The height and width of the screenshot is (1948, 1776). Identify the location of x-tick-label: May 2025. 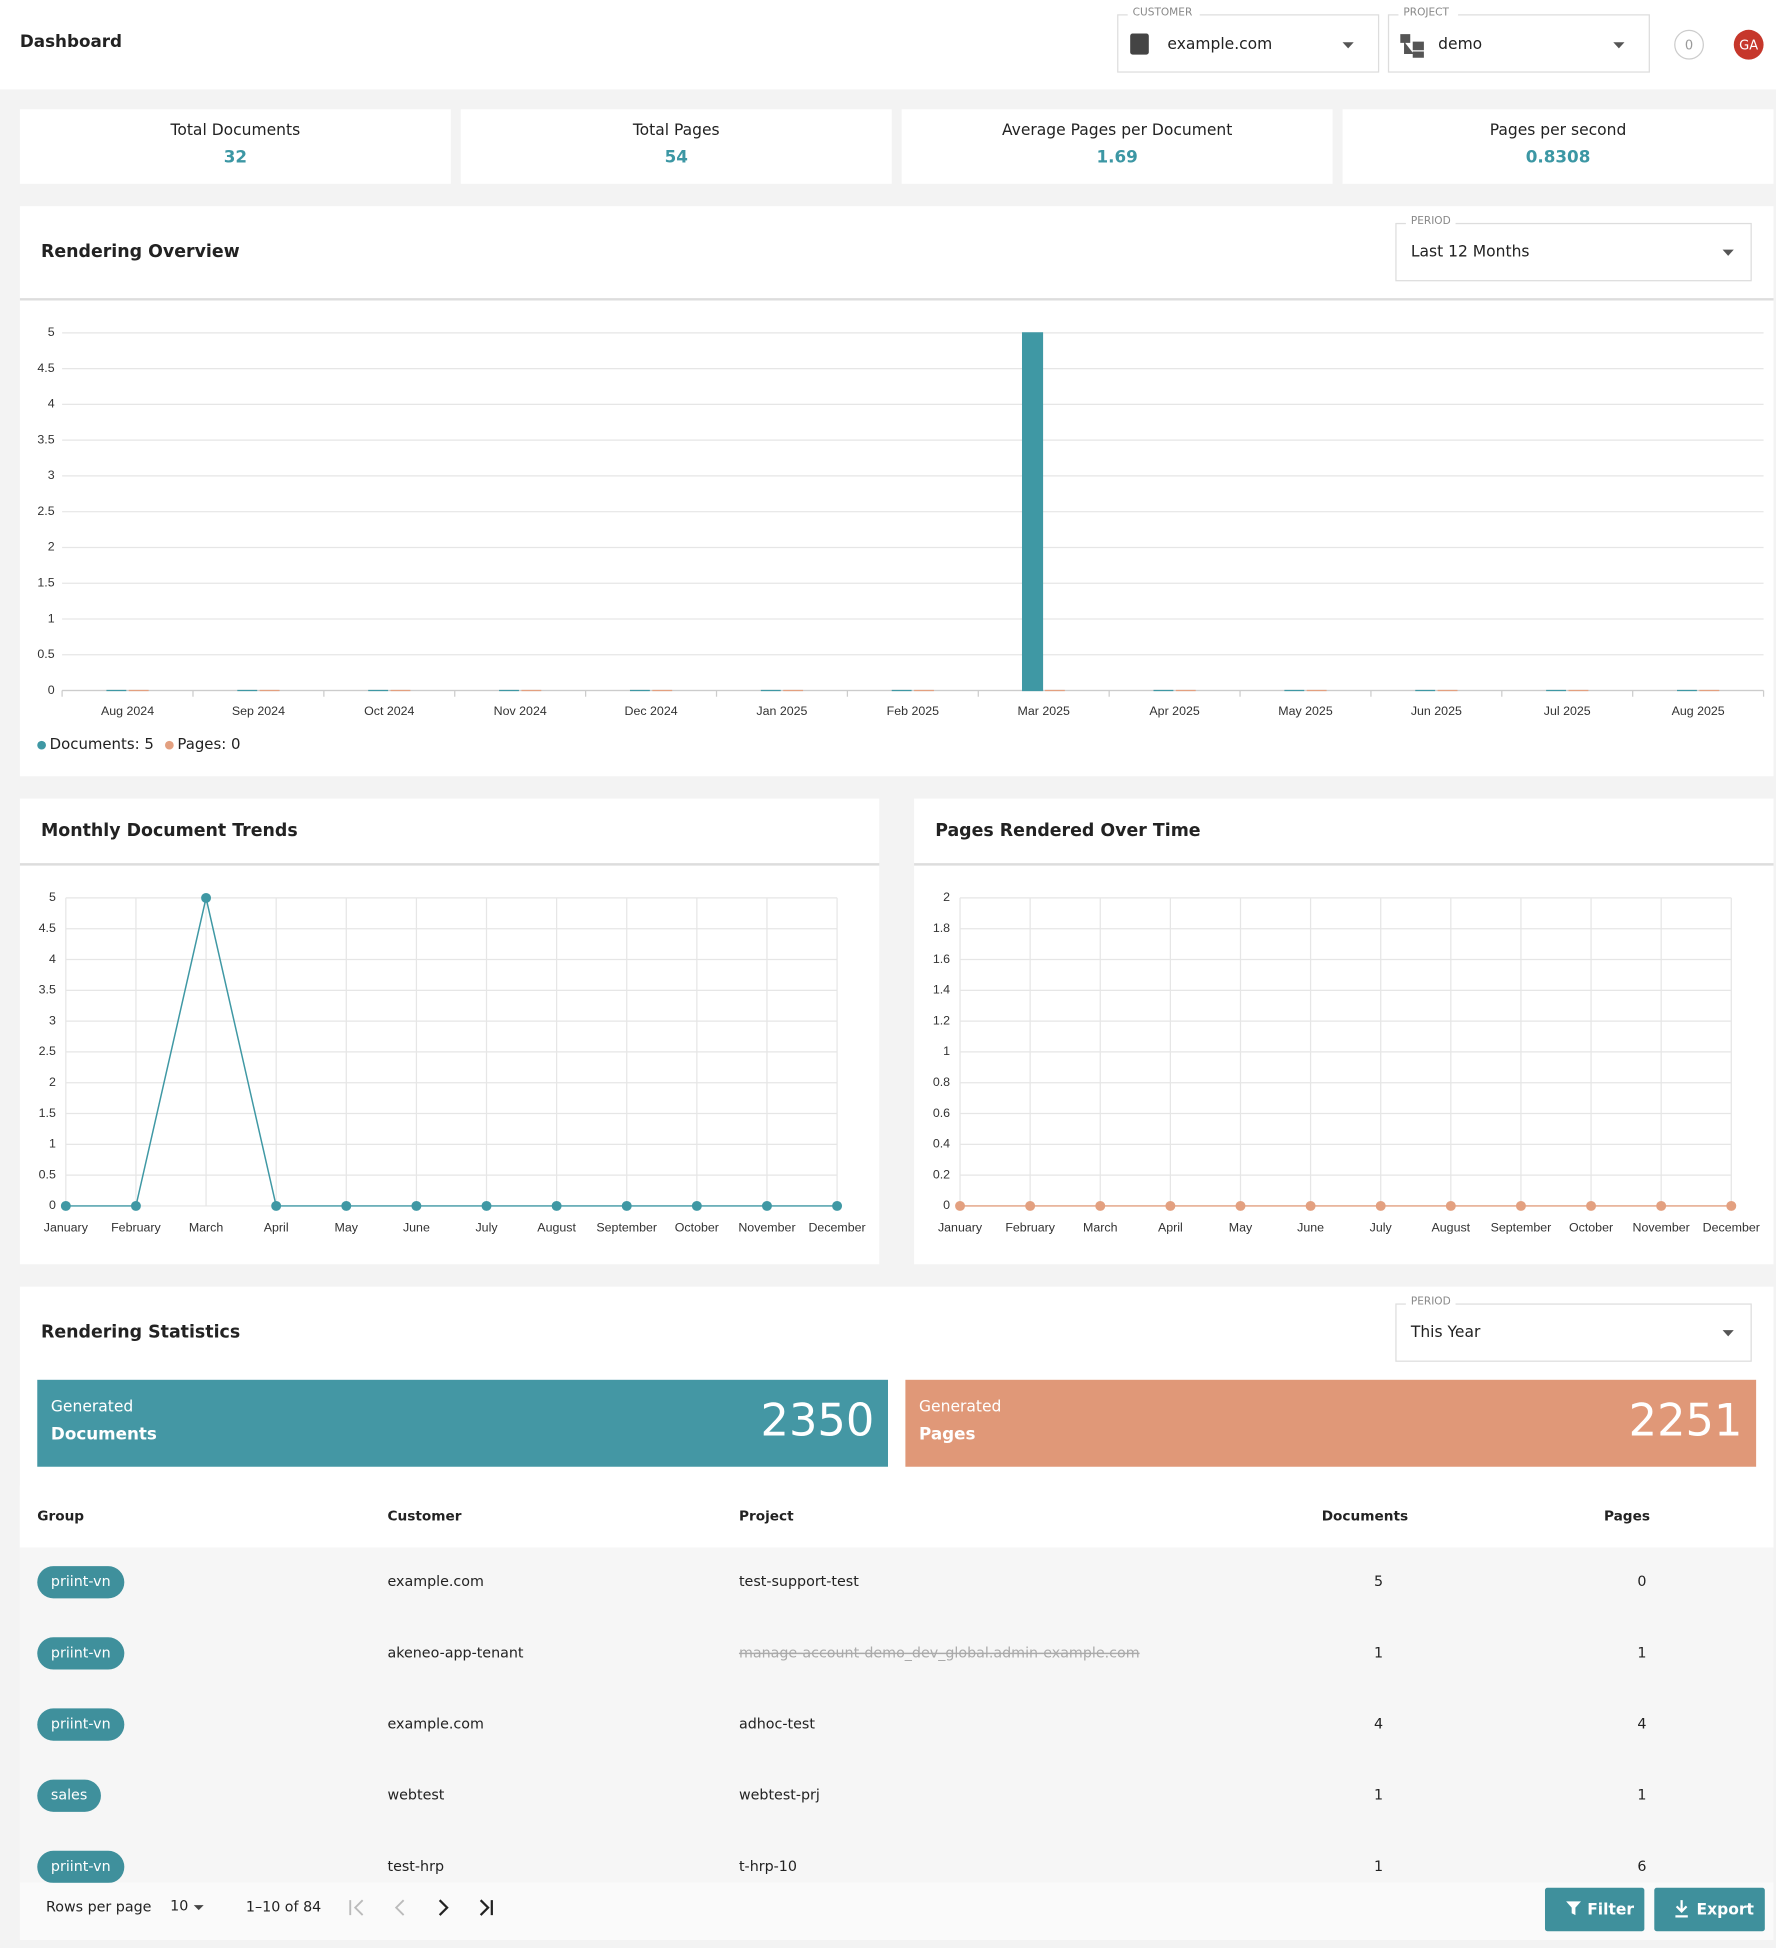
(1305, 711).